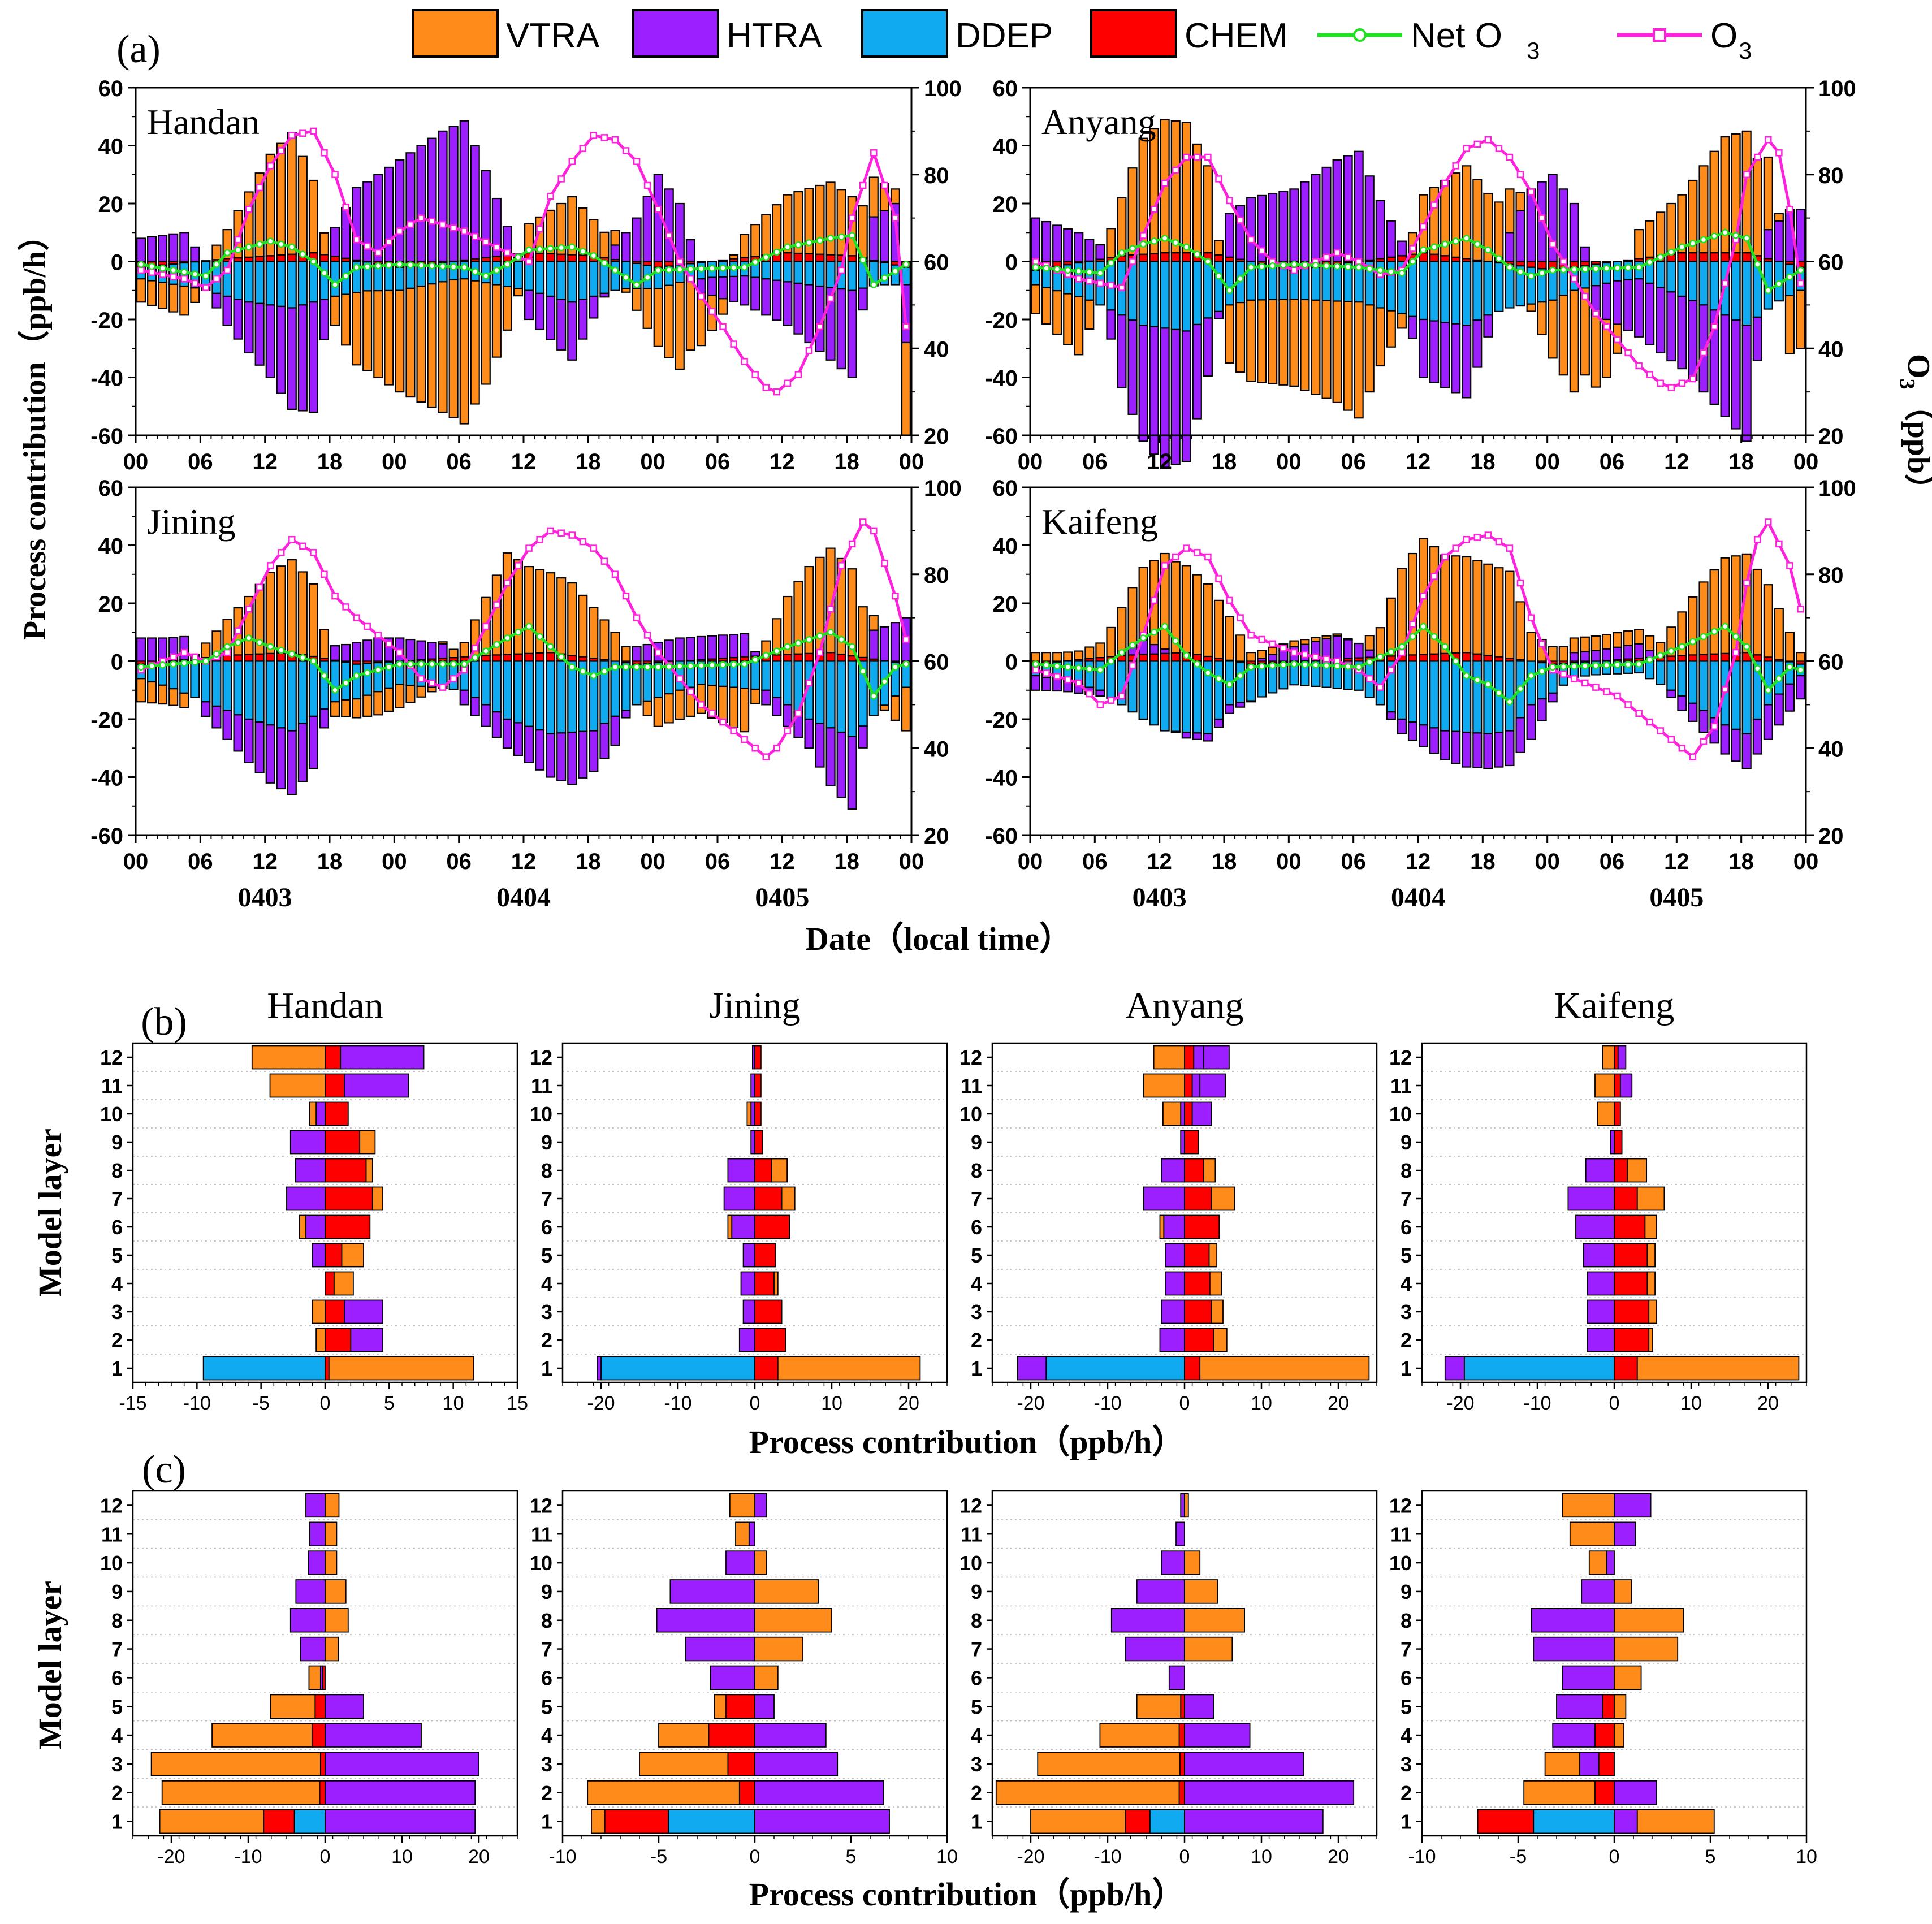 The height and width of the screenshot is (1924, 1932). What do you see at coordinates (1229, 600) in the screenshot?
I see `o3-point-h18` at bounding box center [1229, 600].